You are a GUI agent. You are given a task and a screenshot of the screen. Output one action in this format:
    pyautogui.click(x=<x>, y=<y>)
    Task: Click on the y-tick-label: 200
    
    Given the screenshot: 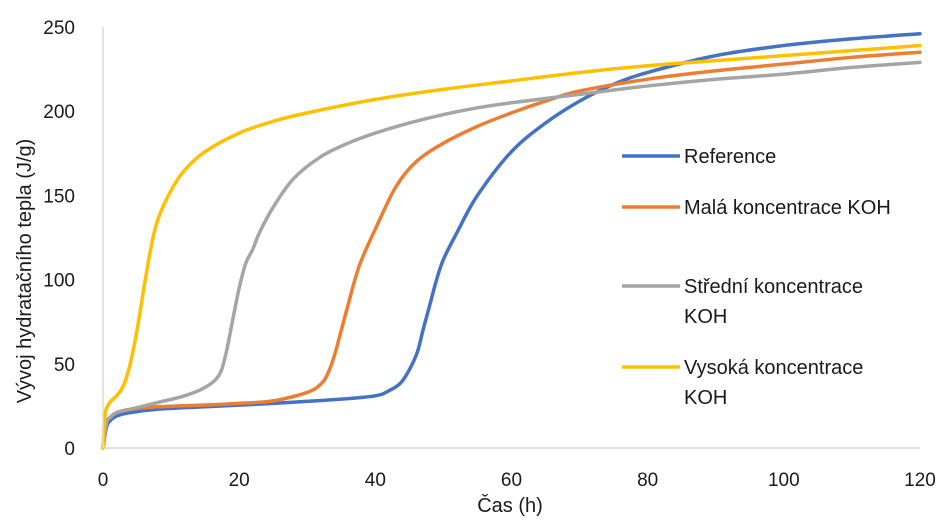 What is the action you would take?
    pyautogui.click(x=59, y=112)
    